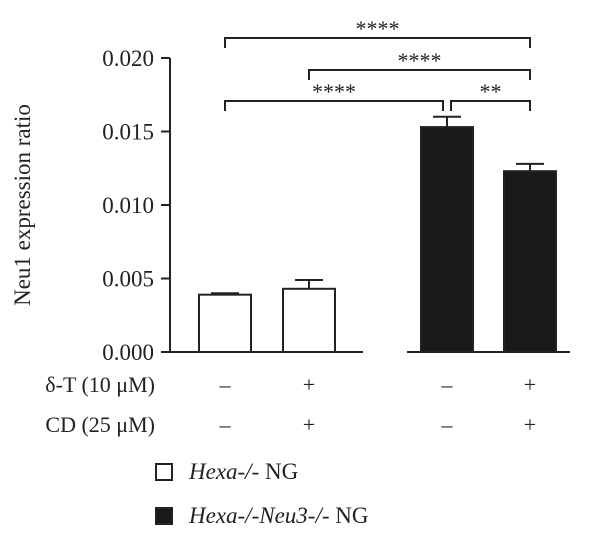  Describe the element at coordinates (279, 515) in the screenshot. I see `legend-label-group-2: Hexa-/-Neu3-/- NG` at that location.